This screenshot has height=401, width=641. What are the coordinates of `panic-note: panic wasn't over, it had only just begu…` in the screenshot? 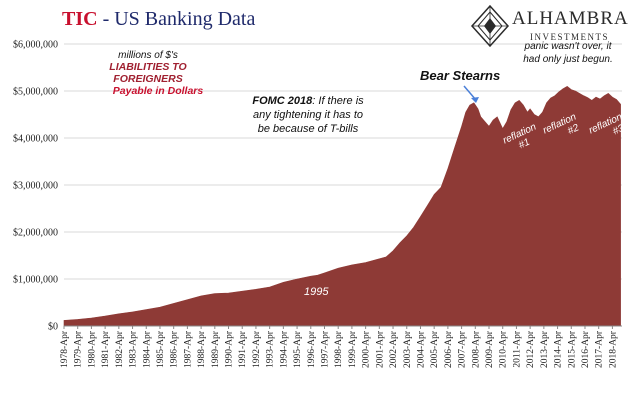 It's located at (568, 53).